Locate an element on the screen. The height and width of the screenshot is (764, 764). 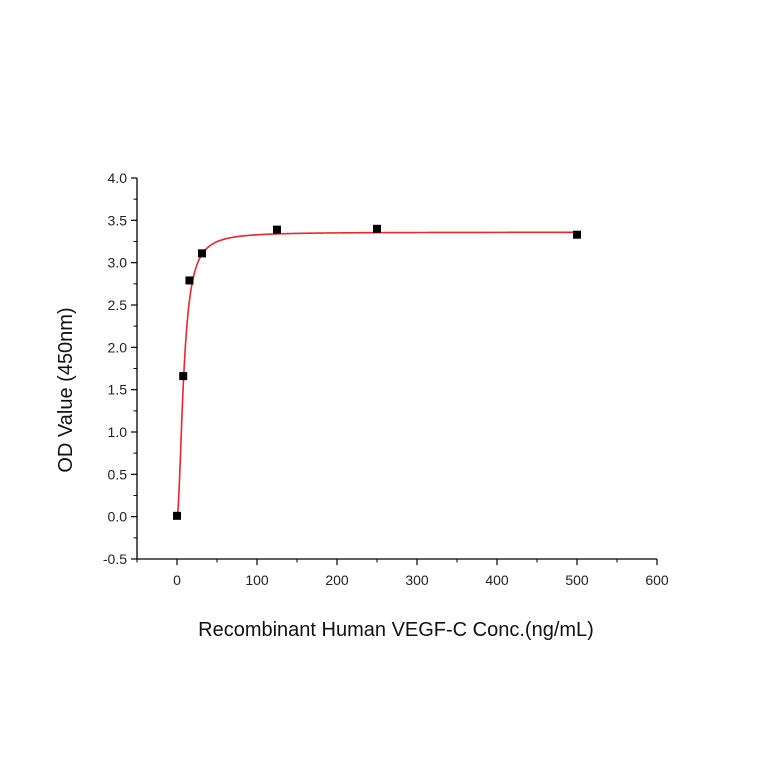
y-tick-label: 0.5 is located at coordinates (118, 474).